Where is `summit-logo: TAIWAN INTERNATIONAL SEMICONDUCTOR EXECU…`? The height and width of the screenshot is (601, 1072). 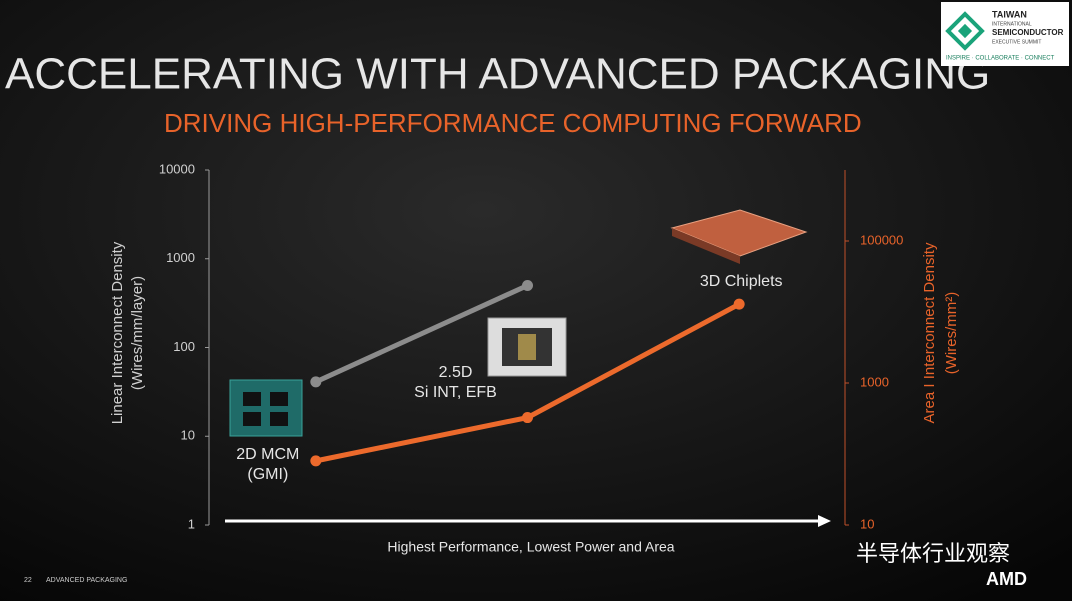
summit-logo: TAIWAN INTERNATIONAL SEMICONDUCTOR EXECU… is located at coordinates (1005, 34).